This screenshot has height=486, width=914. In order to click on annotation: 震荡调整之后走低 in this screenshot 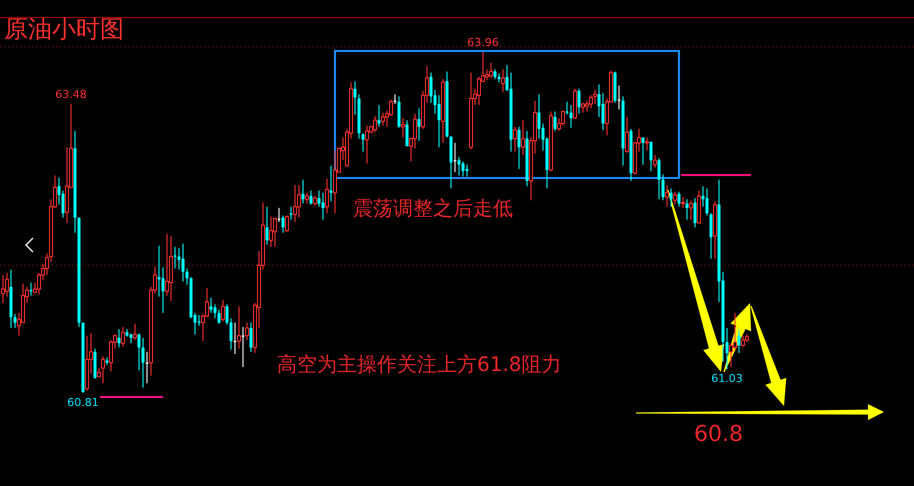, I will do `click(433, 208)`.